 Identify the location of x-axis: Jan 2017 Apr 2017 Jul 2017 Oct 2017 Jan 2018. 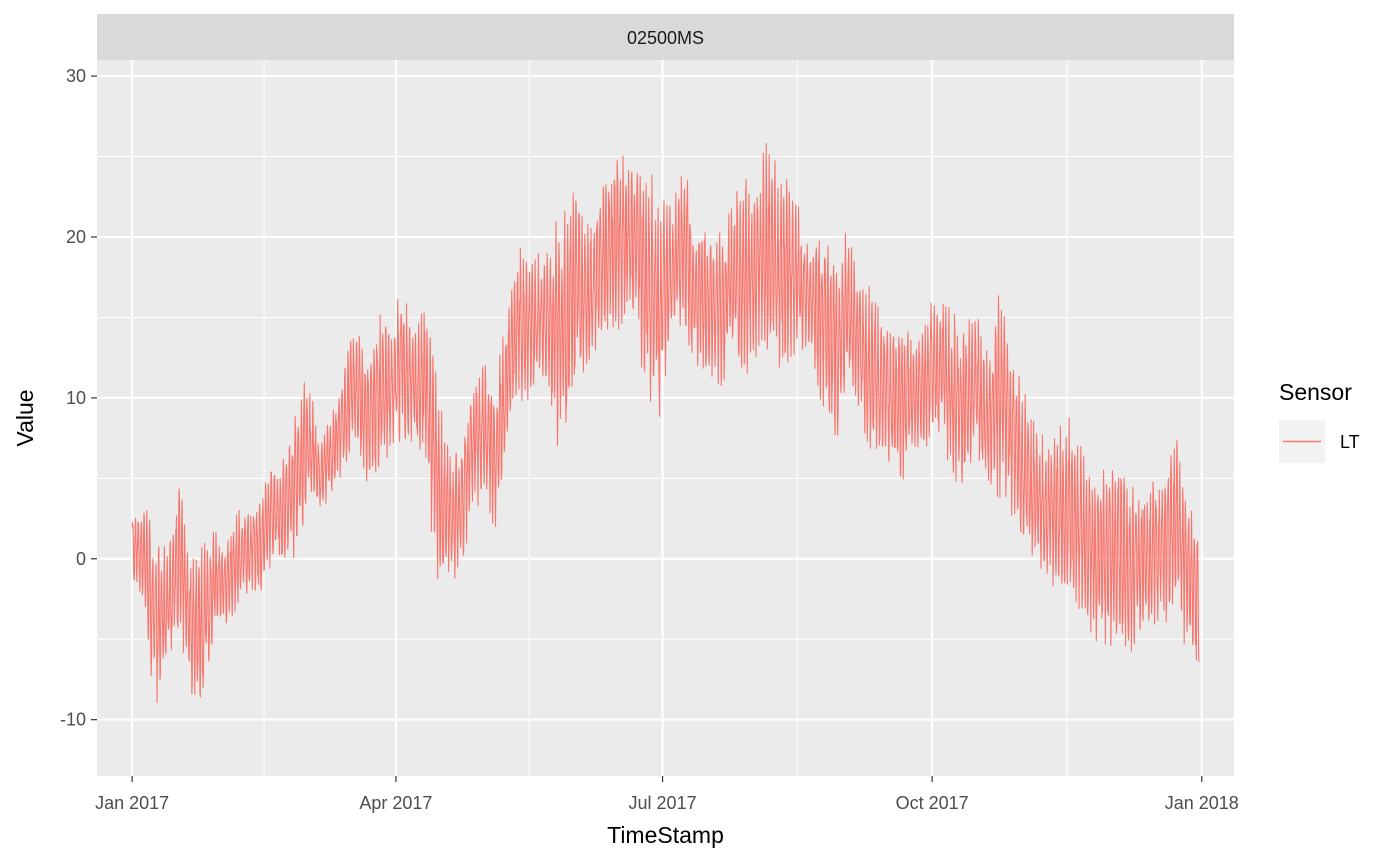
(667, 794).